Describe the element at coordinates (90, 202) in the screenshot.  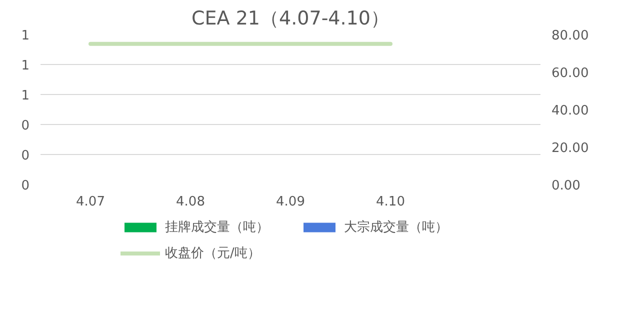
I see `x-tick-label: 4.07` at that location.